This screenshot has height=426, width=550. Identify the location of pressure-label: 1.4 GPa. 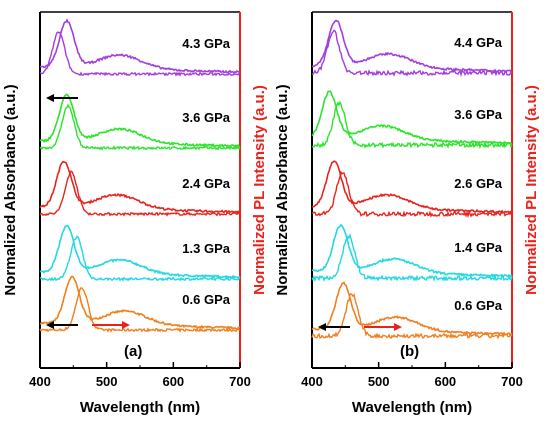
(478, 247).